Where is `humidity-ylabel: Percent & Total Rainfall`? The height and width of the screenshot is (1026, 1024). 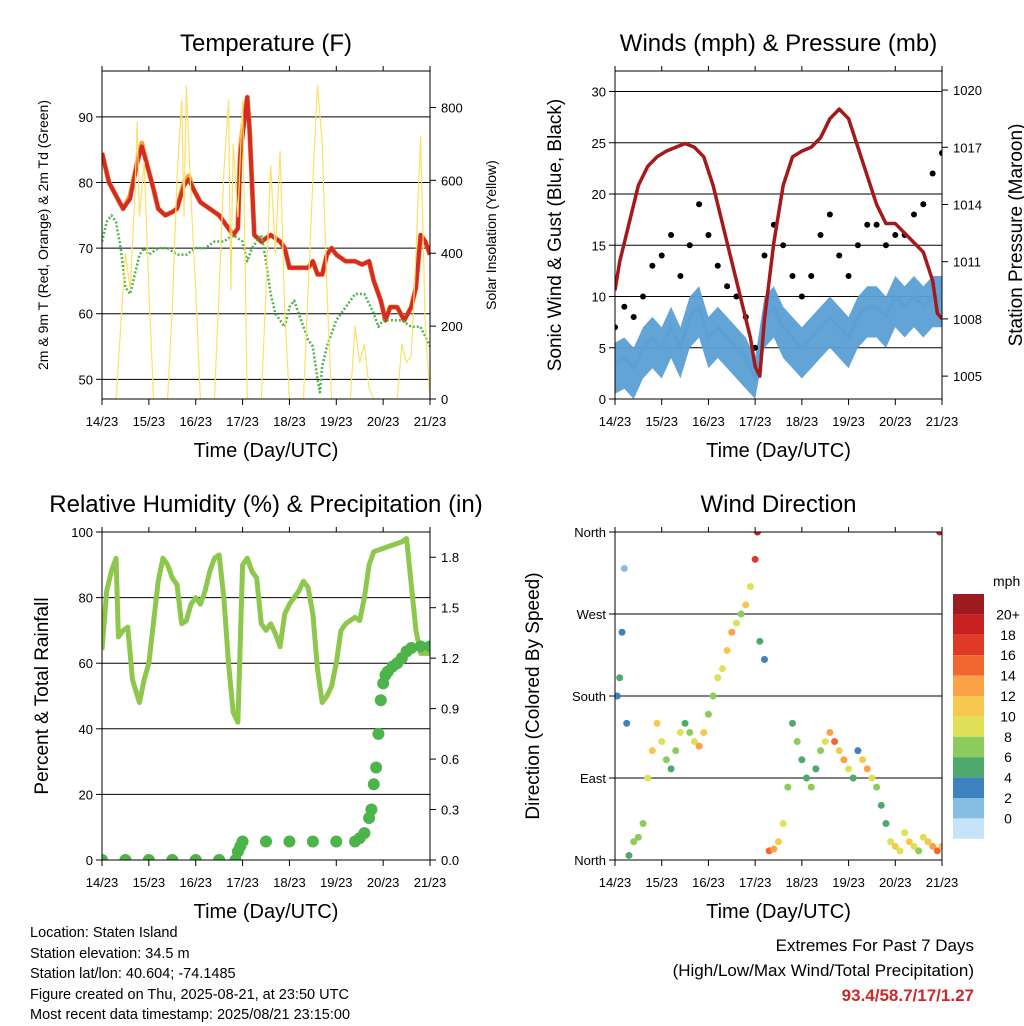
humidity-ylabel: Percent & Total Rainfall is located at coordinates (42, 695).